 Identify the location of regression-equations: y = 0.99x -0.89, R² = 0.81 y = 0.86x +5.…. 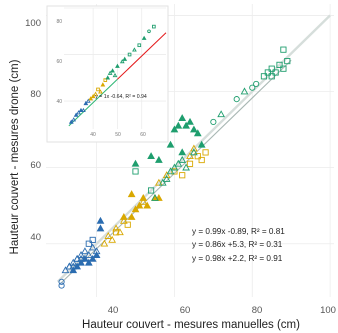
(238, 245).